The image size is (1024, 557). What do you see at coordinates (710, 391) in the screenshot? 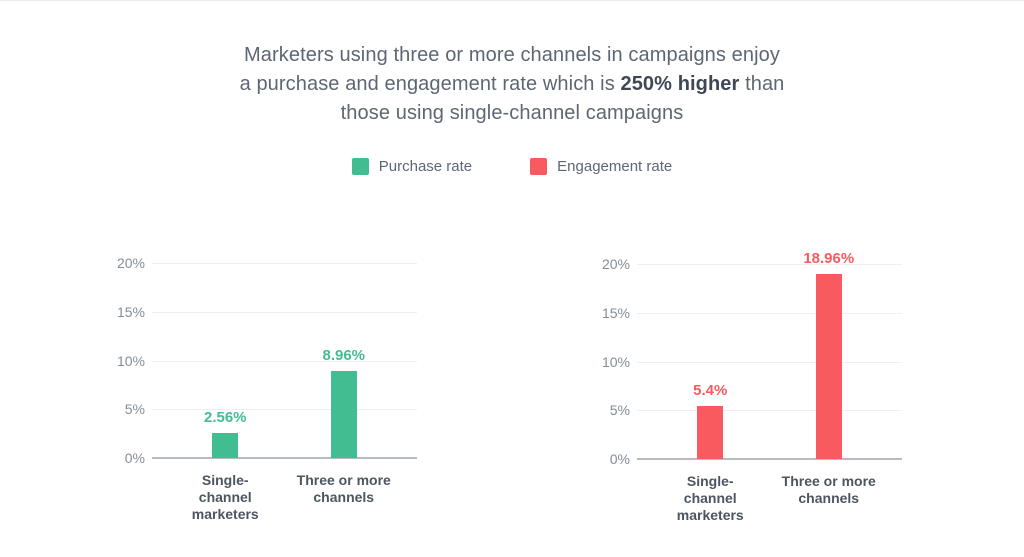
I see `bar-value-label: 5.4%` at bounding box center [710, 391].